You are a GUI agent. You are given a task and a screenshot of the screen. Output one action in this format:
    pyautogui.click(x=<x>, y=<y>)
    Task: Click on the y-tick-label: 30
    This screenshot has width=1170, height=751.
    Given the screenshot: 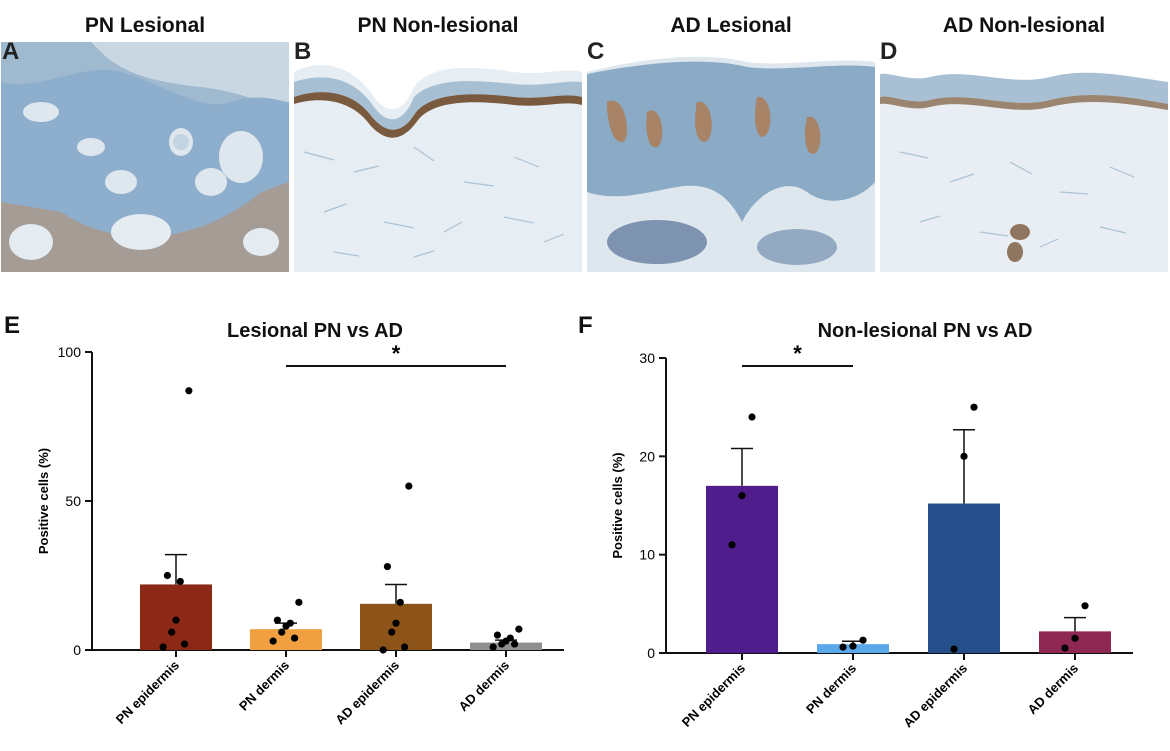 What is the action you would take?
    pyautogui.click(x=647, y=358)
    